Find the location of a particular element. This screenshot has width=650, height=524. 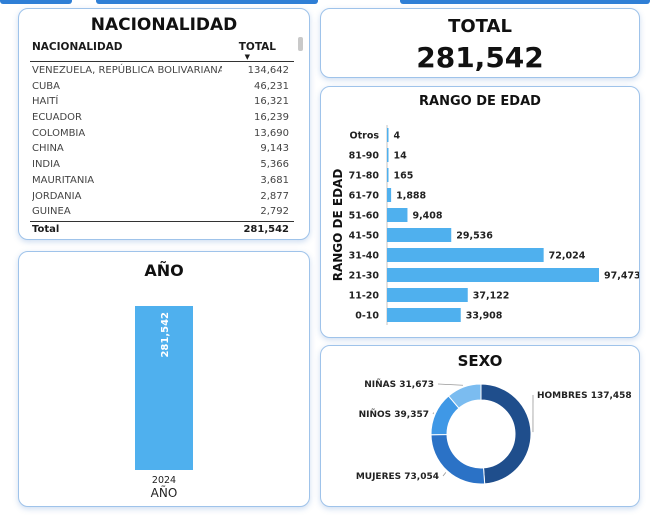

row-total: 16,321 is located at coordinates (271, 102).